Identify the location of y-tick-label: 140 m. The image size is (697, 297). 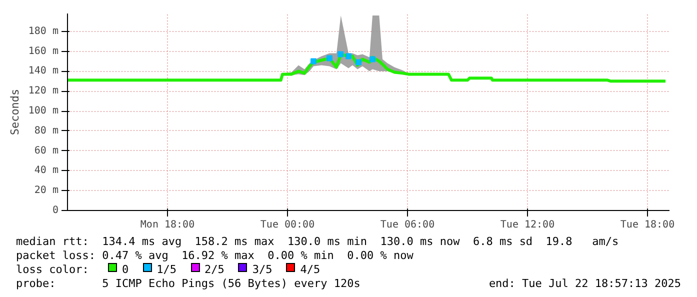
(43, 71).